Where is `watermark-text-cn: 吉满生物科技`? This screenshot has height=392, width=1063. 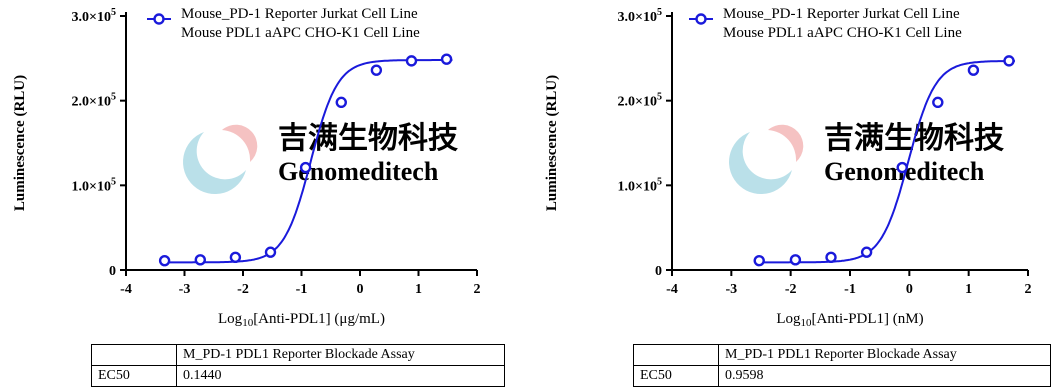 watermark-text-cn: 吉满生物科技 is located at coordinates (368, 138).